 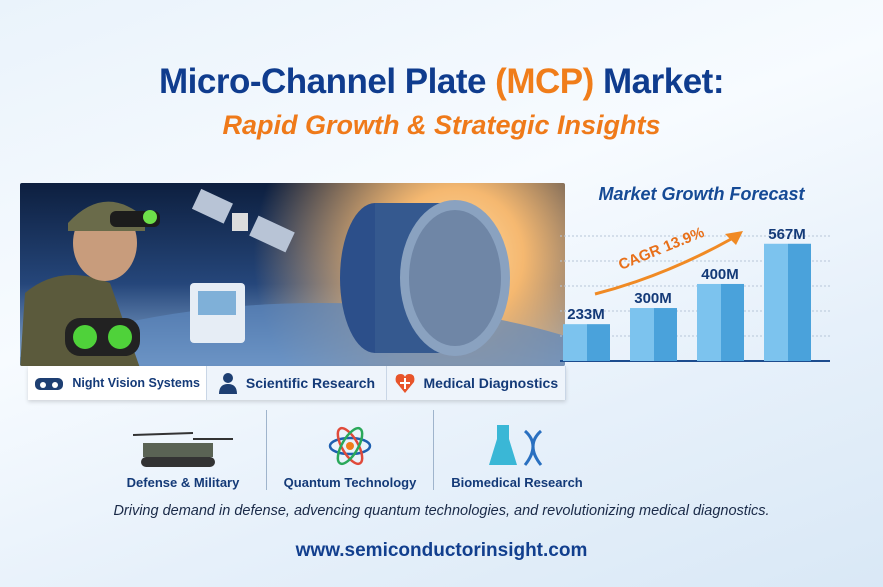 What do you see at coordinates (183, 482) in the screenshot?
I see `application-label: Defense & Military` at bounding box center [183, 482].